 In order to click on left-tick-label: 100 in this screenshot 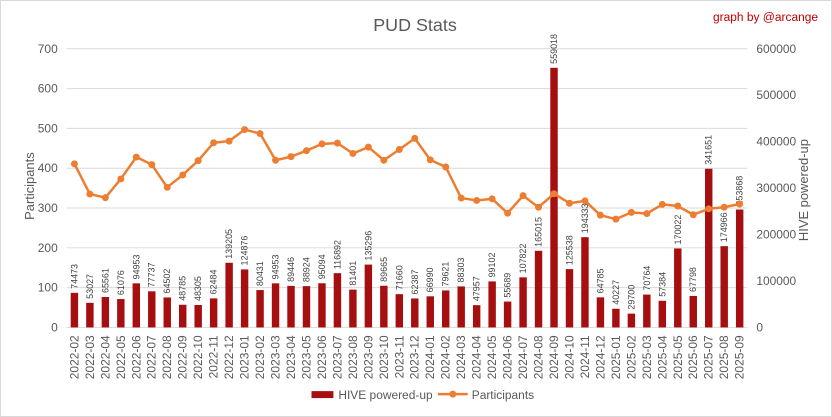, I will do `click(48, 288)`.